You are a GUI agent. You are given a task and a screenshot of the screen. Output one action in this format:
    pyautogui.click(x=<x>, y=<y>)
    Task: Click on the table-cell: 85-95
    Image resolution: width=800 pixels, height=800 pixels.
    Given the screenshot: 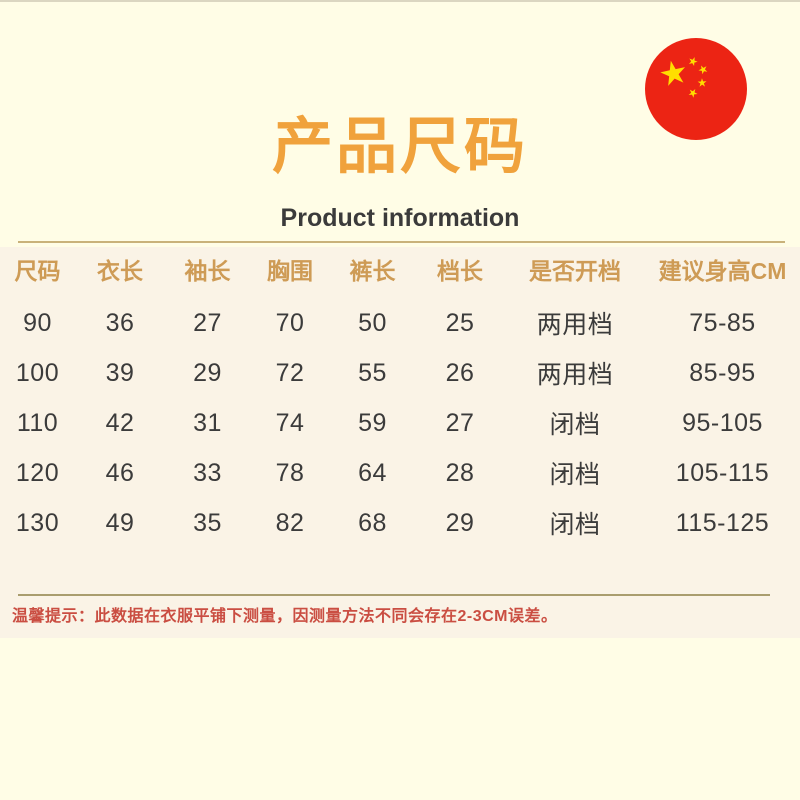 What is the action you would take?
    pyautogui.click(x=722, y=372)
    